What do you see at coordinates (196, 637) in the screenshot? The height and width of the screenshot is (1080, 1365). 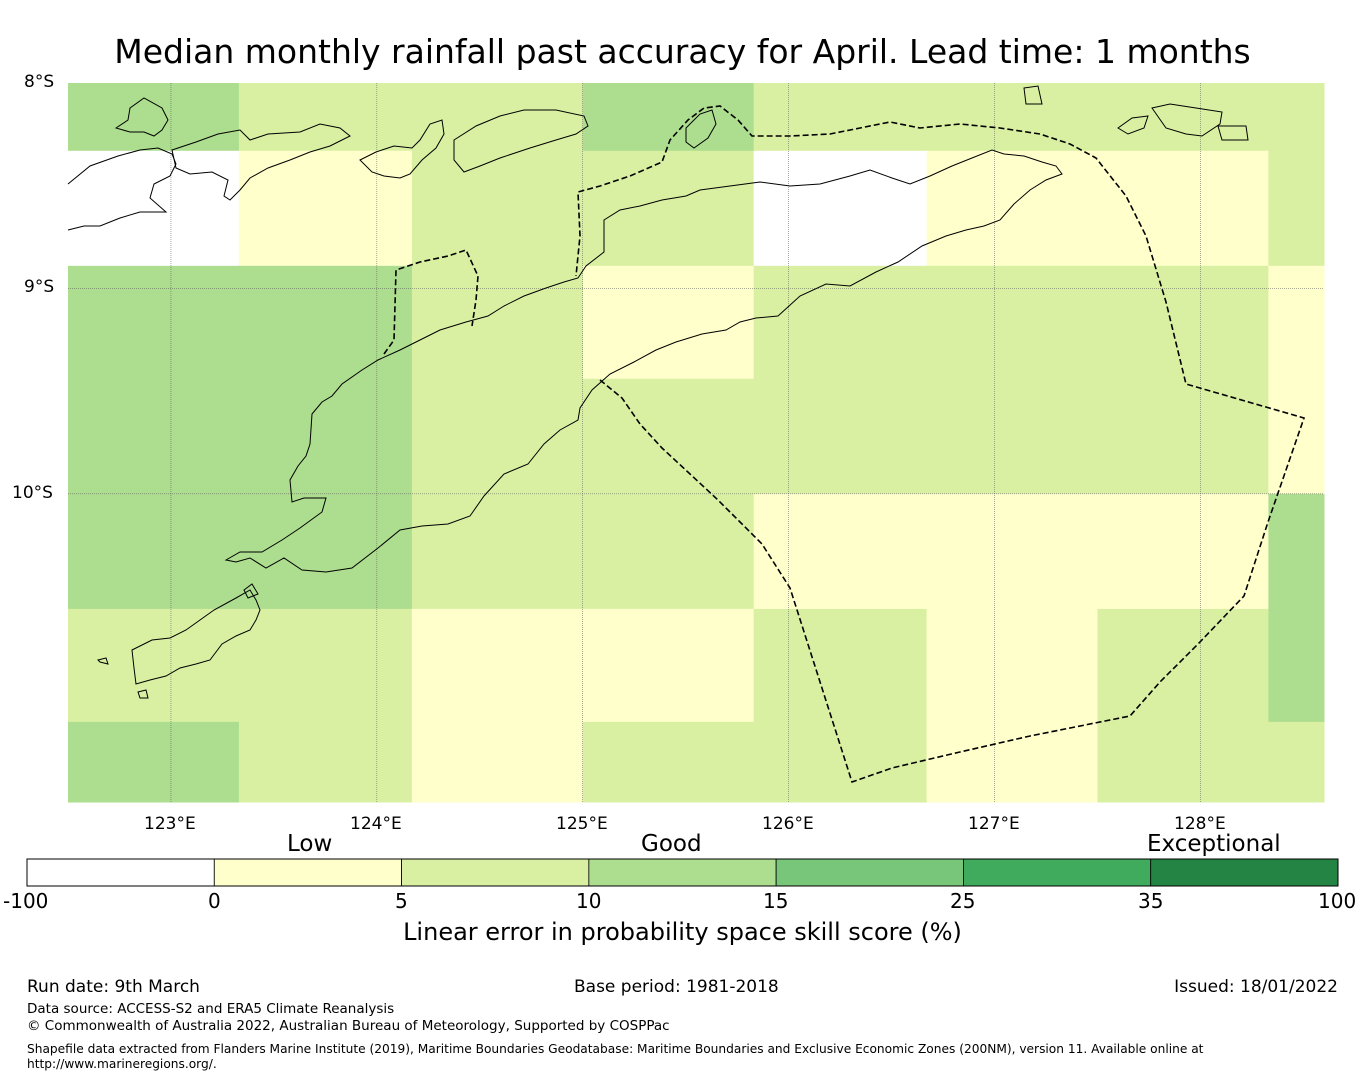 I see `rote-coastline` at bounding box center [196, 637].